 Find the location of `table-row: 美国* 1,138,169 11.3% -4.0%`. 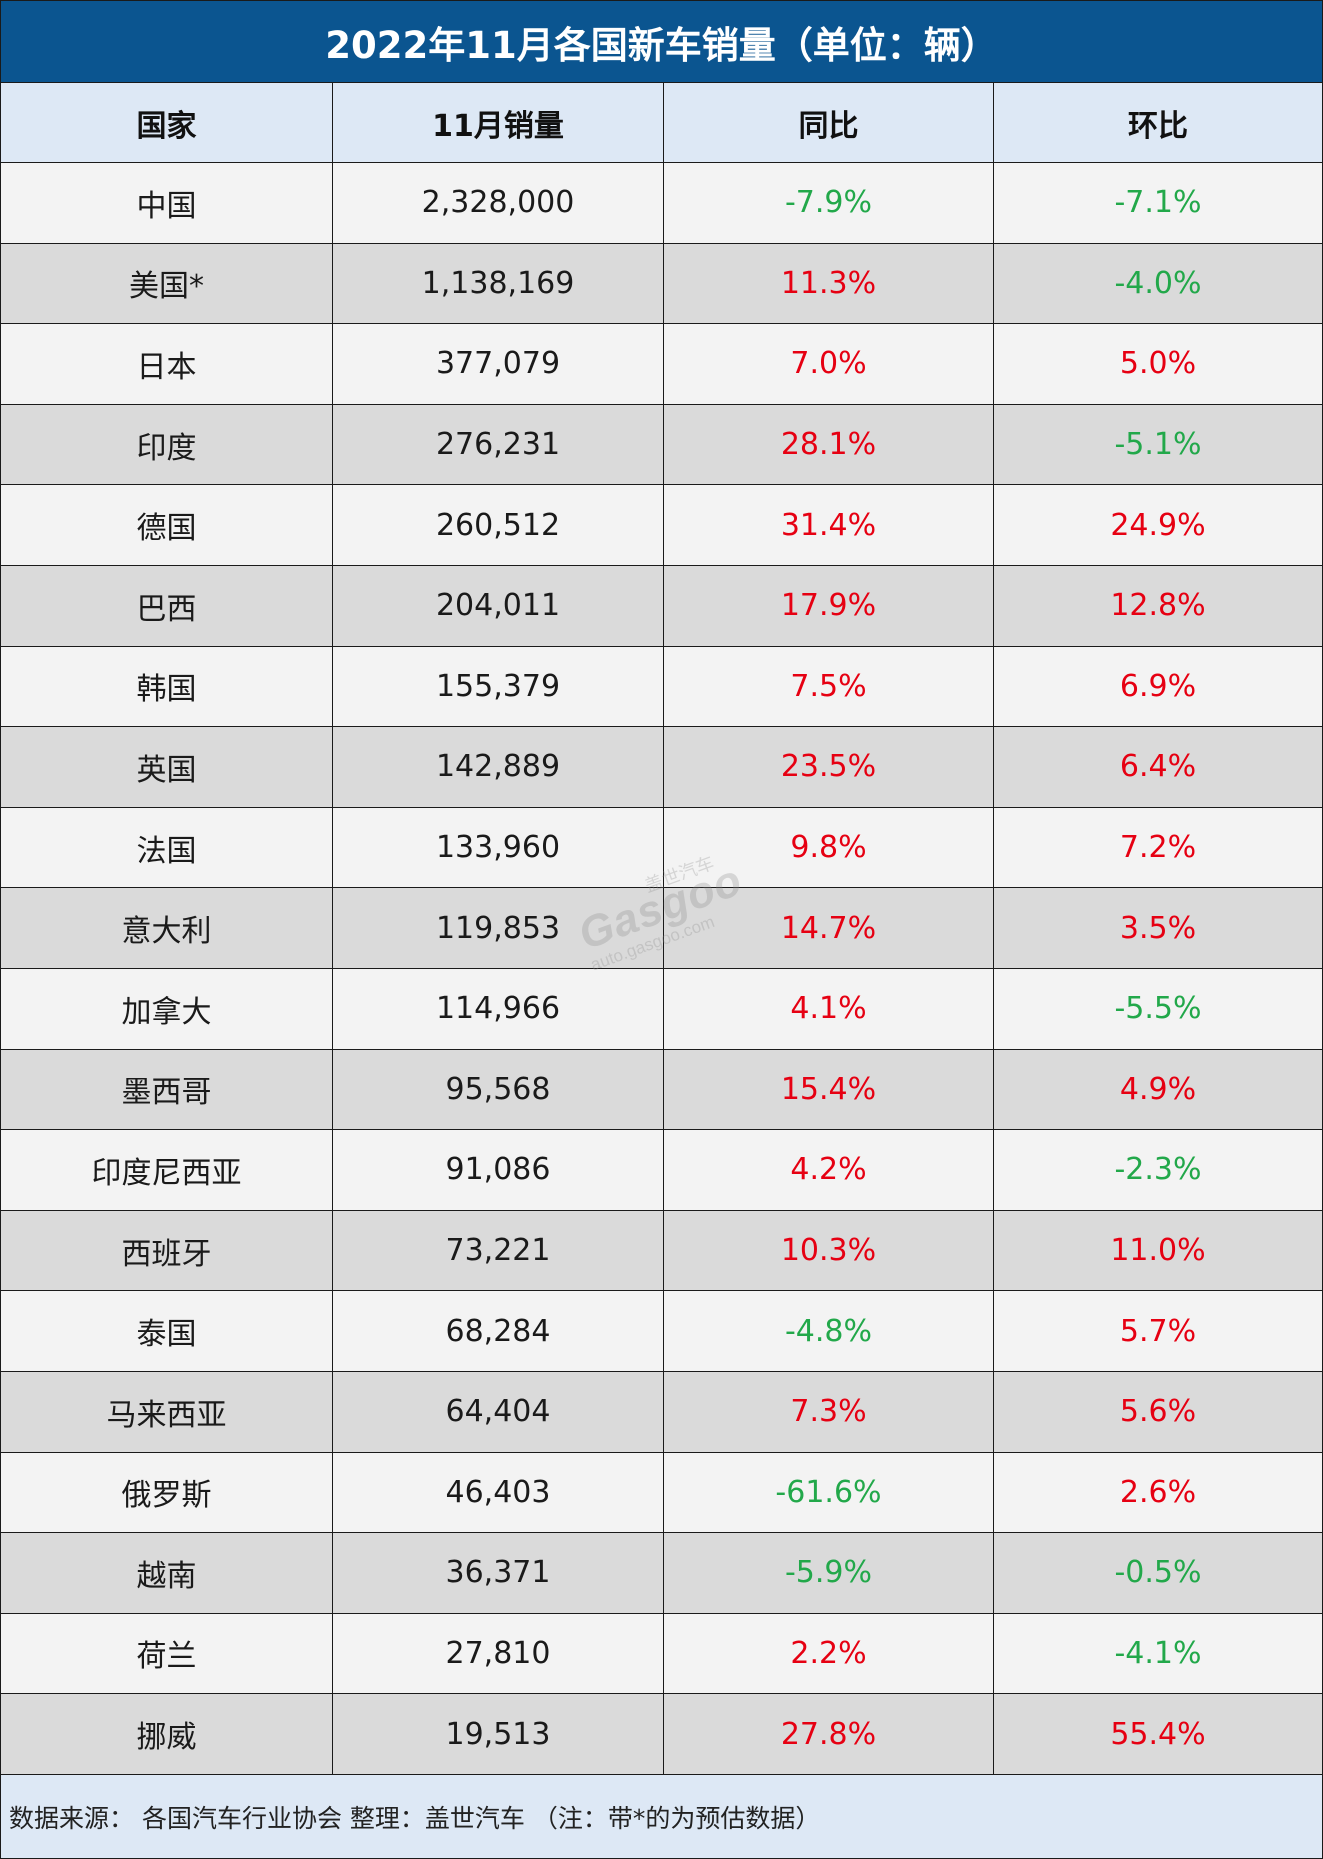

table-row: 美国* 1,138,169 11.3% -4.0% is located at coordinates (661, 283).